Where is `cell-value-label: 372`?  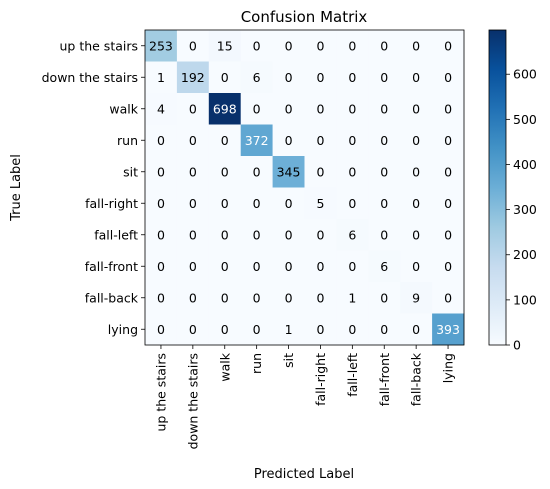 cell-value-label: 372 is located at coordinates (257, 140).